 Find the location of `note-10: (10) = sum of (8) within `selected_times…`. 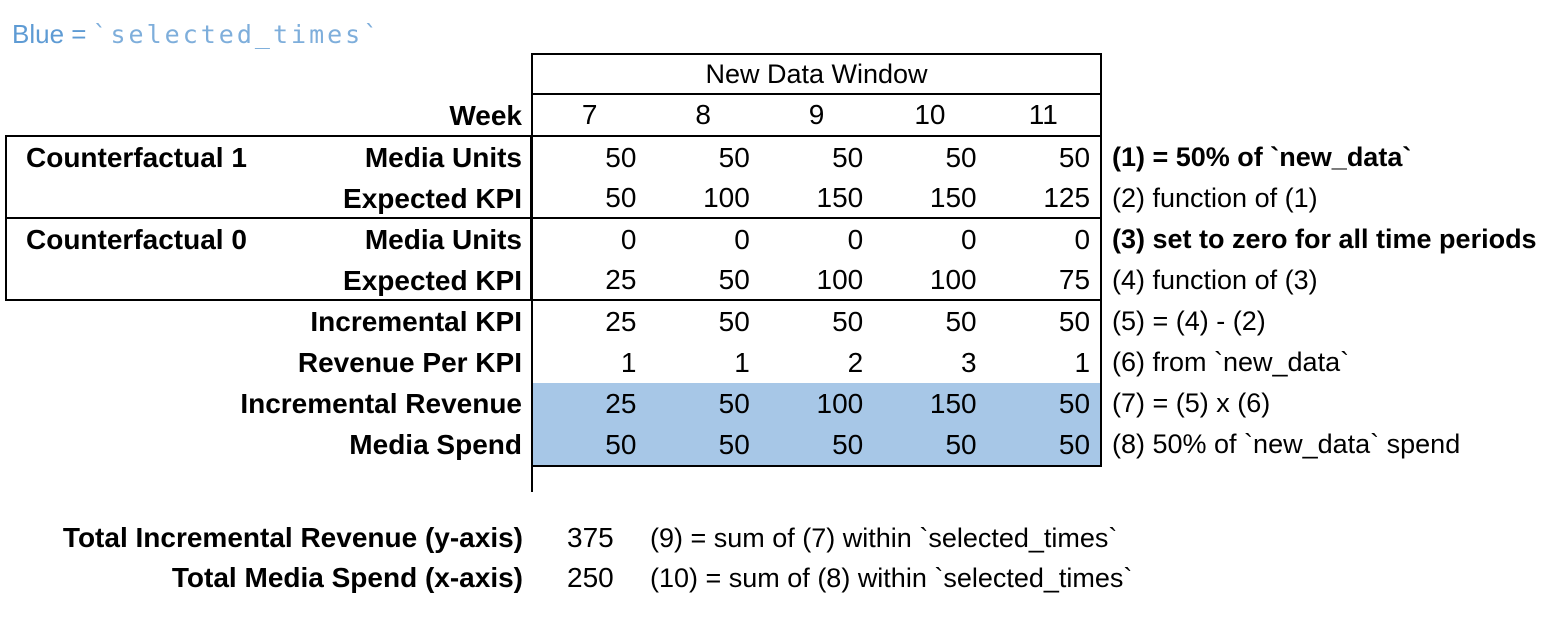

note-10: (10) = sum of (8) within `selected_times… is located at coordinates (891, 577).